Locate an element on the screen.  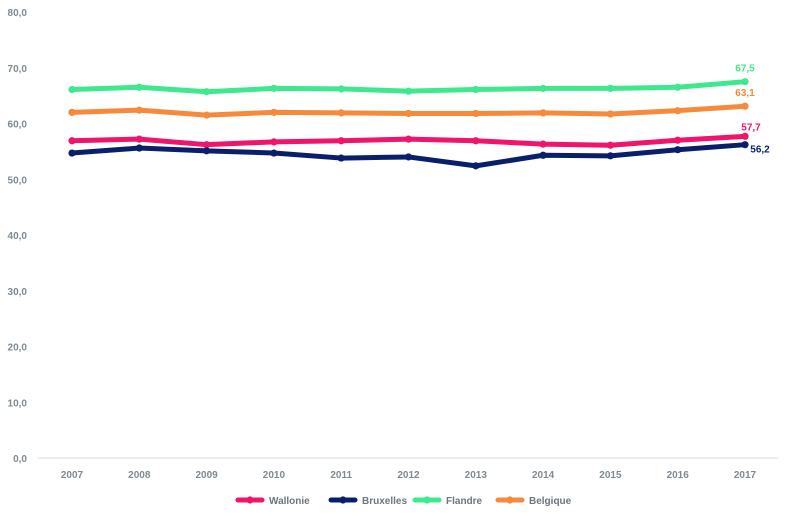
x-tick-label: 2015 is located at coordinates (610, 475).